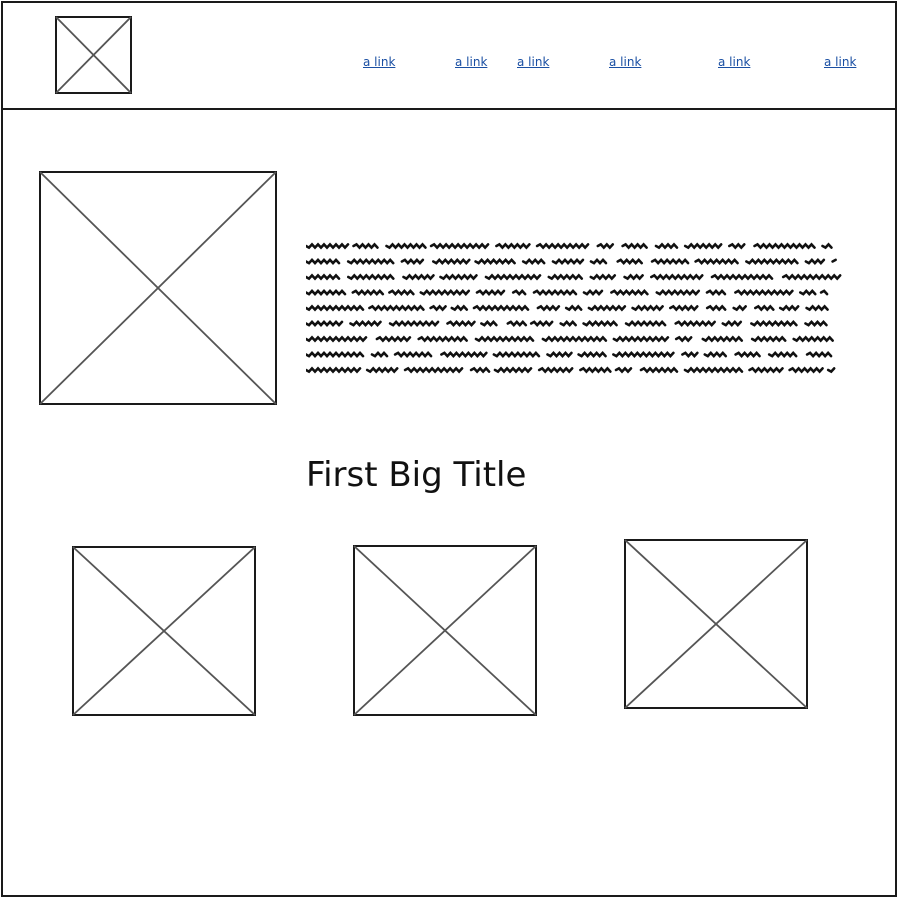 Image resolution: width=900 pixels, height=900 pixels. I want to click on nav-link-2: a link, so click(471, 62).